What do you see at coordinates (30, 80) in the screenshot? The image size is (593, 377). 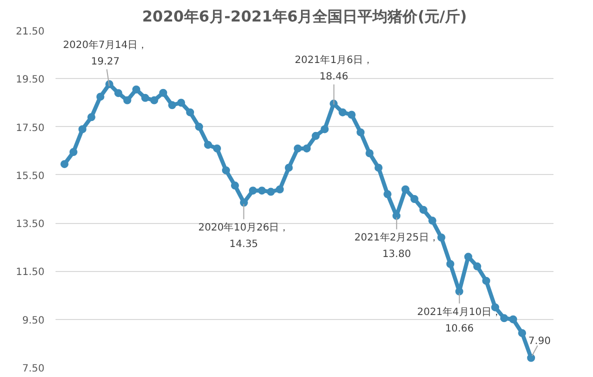 I see `y-tick-label: 19.50` at bounding box center [30, 80].